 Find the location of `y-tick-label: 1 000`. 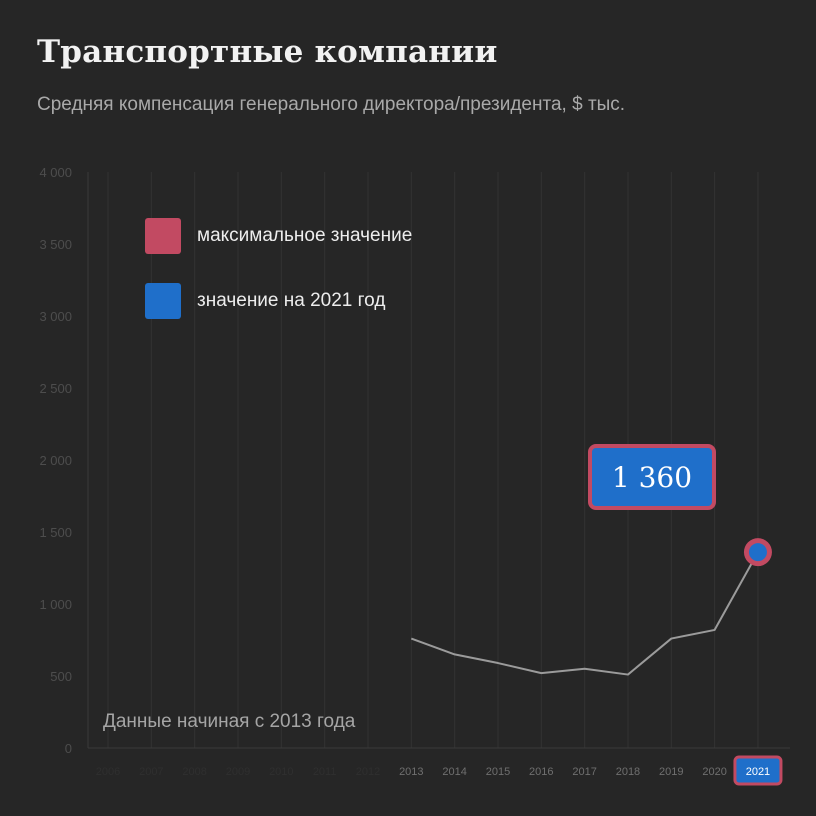

y-tick-label: 1 000 is located at coordinates (55, 604).